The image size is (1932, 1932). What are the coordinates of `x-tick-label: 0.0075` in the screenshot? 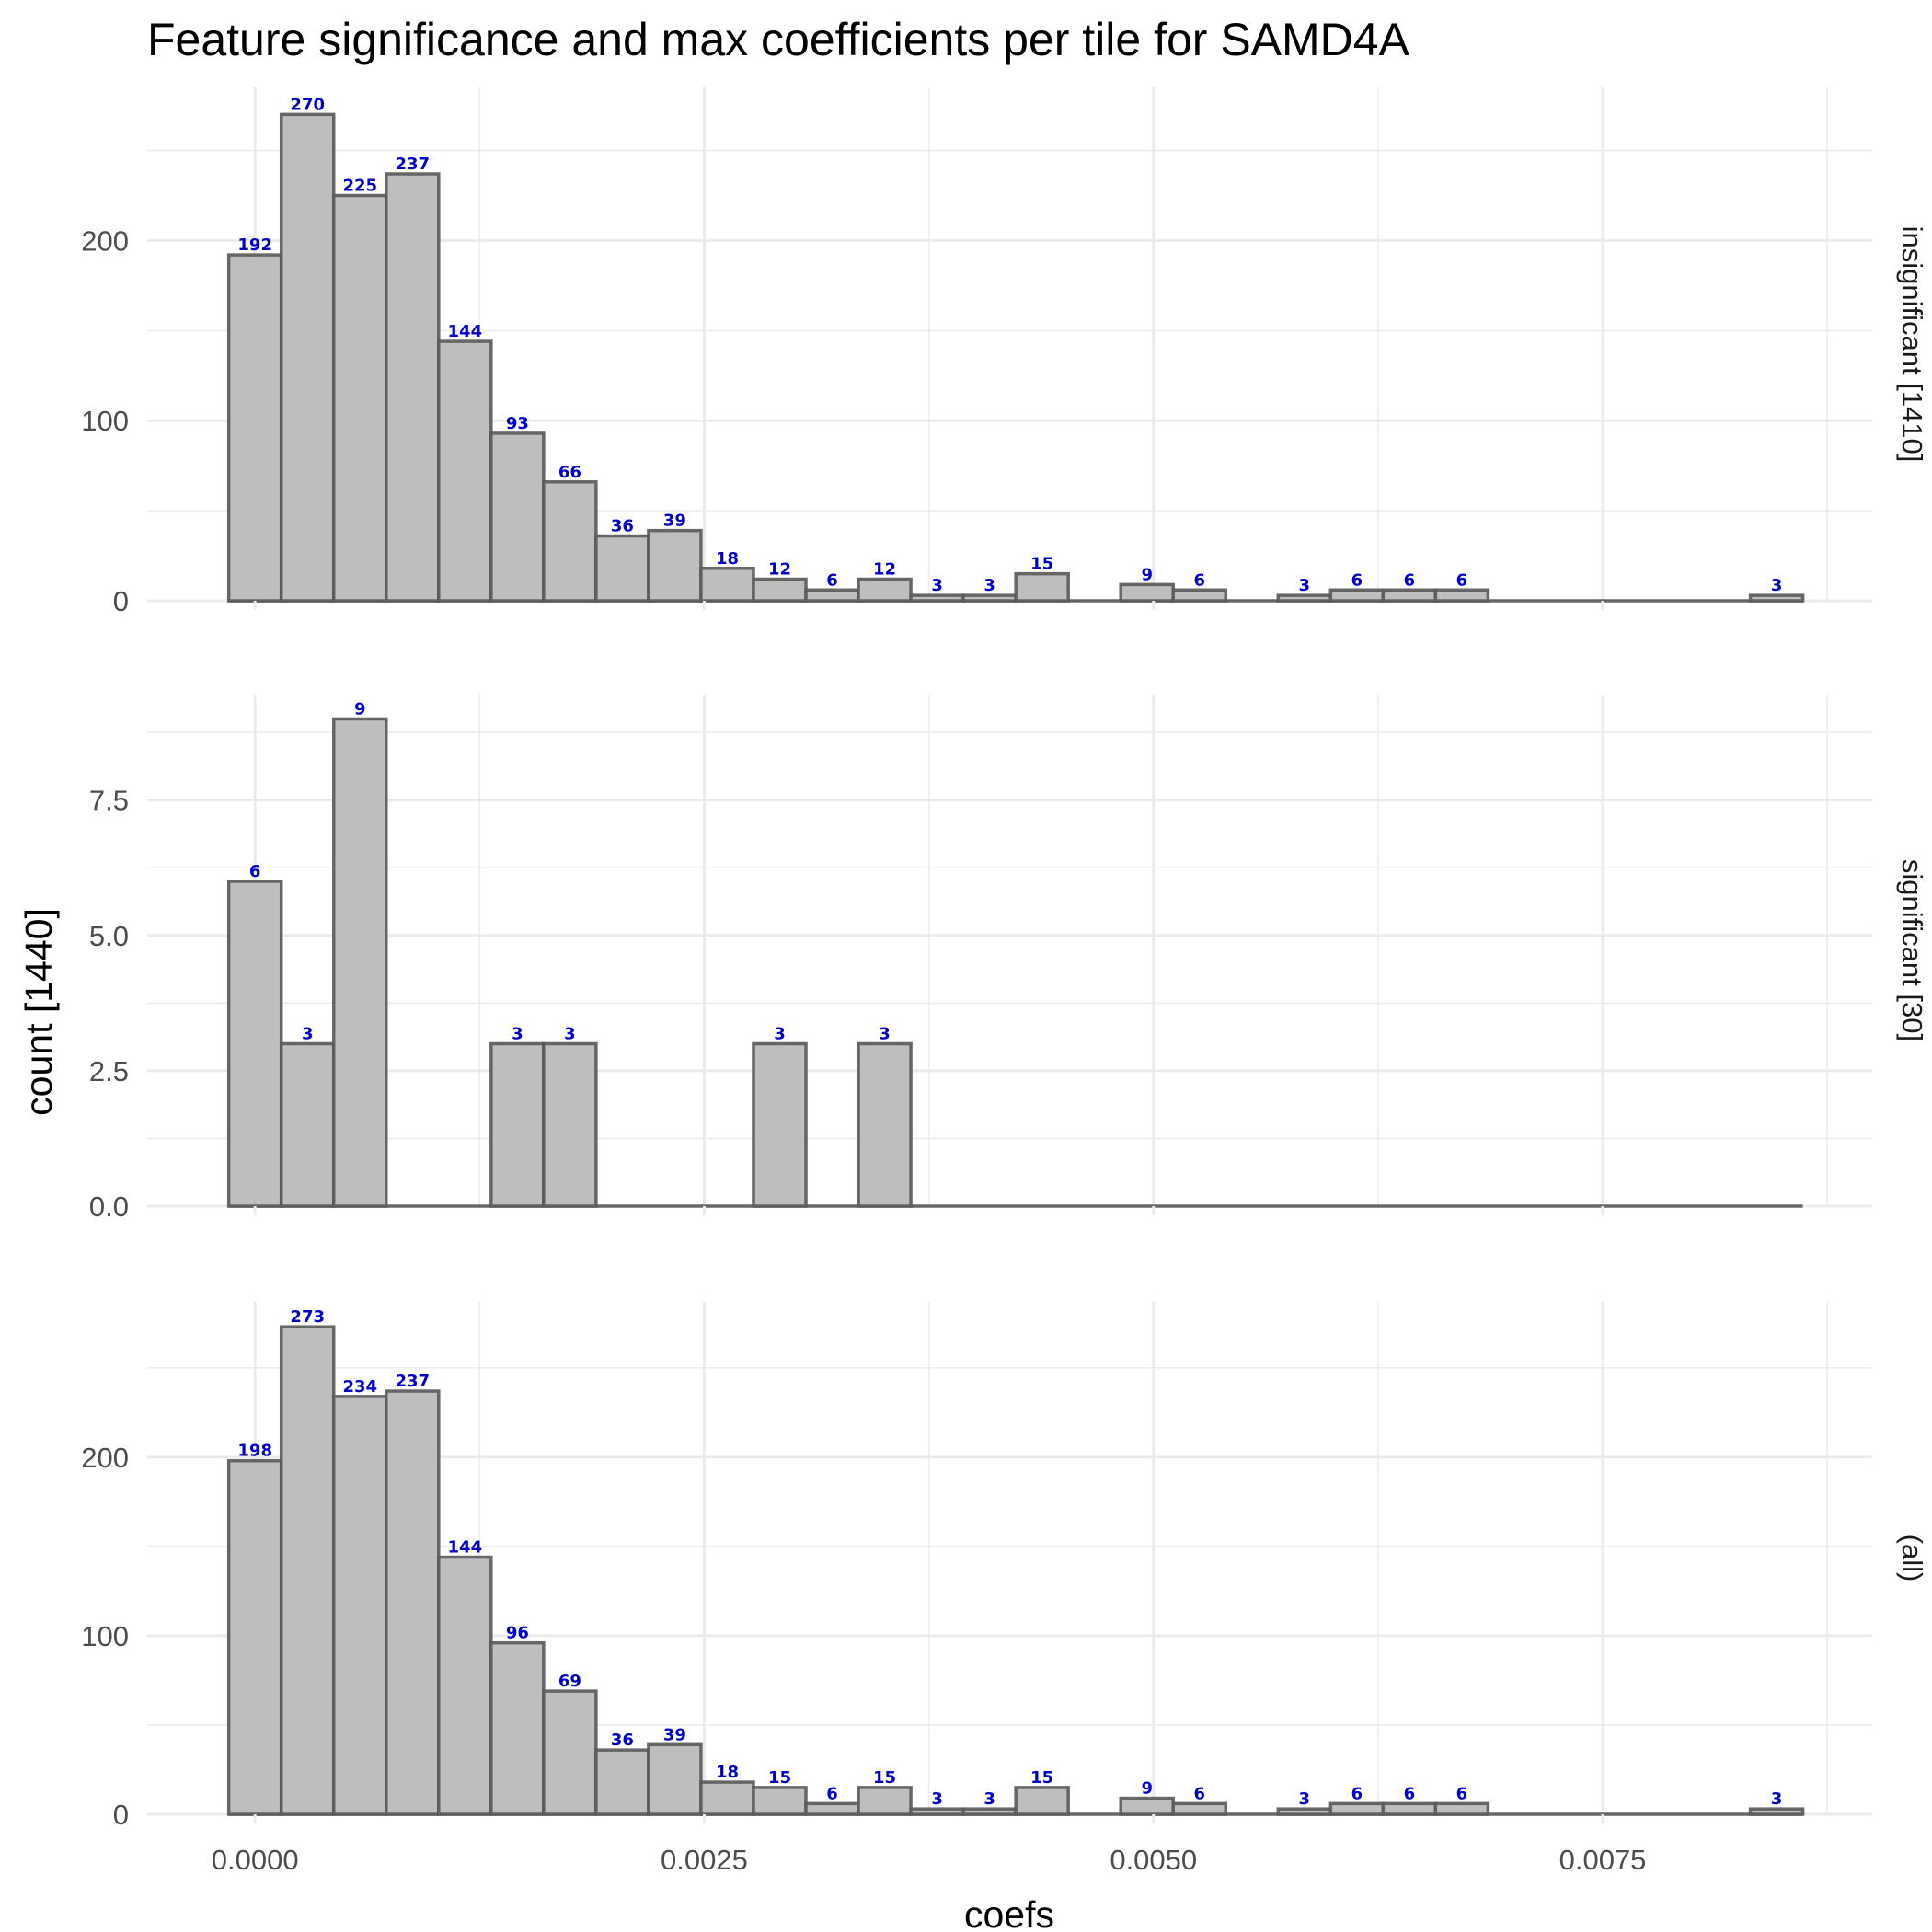 It's located at (1603, 1860).